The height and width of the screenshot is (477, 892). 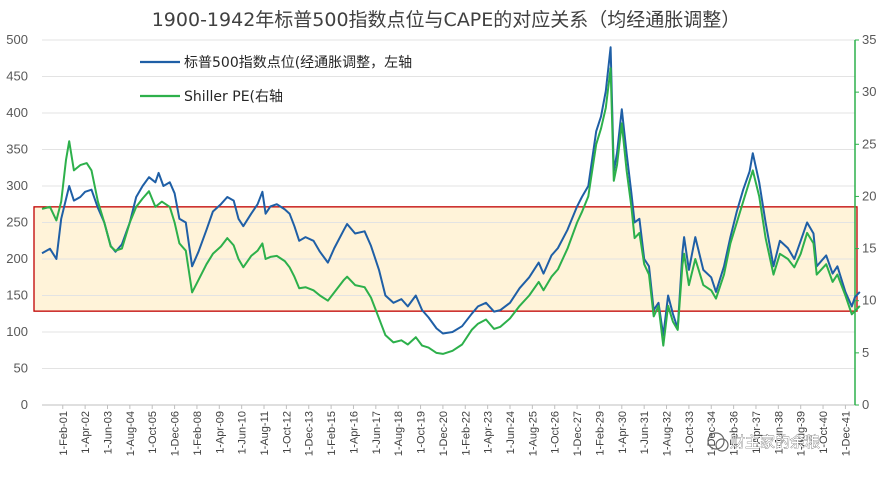 I want to click on right-tick-label: 30, so click(x=869, y=91).